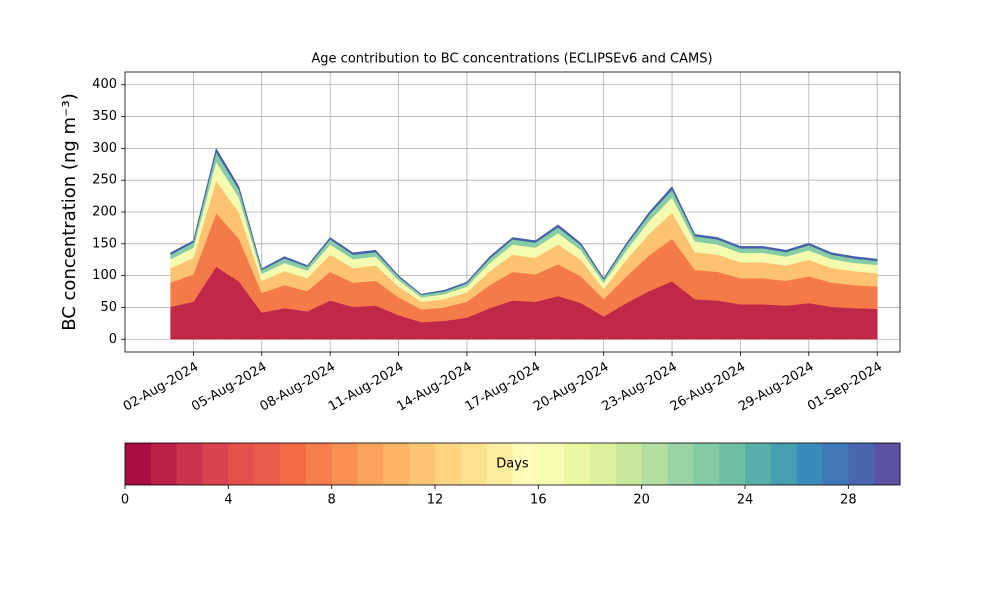 The height and width of the screenshot is (600, 1000). What do you see at coordinates (104, 180) in the screenshot?
I see `y-tick-label: 250` at bounding box center [104, 180].